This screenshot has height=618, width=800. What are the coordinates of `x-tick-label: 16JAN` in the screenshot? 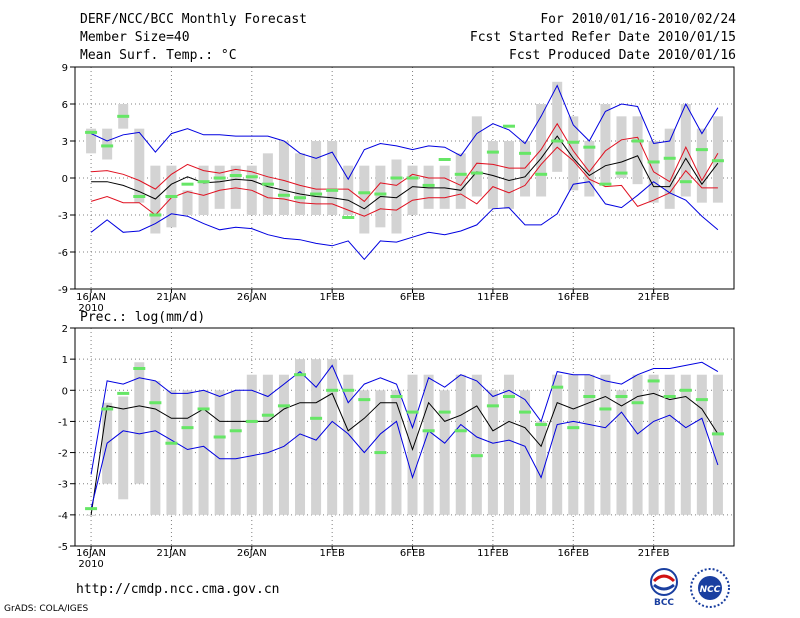 It's located at (91, 297).